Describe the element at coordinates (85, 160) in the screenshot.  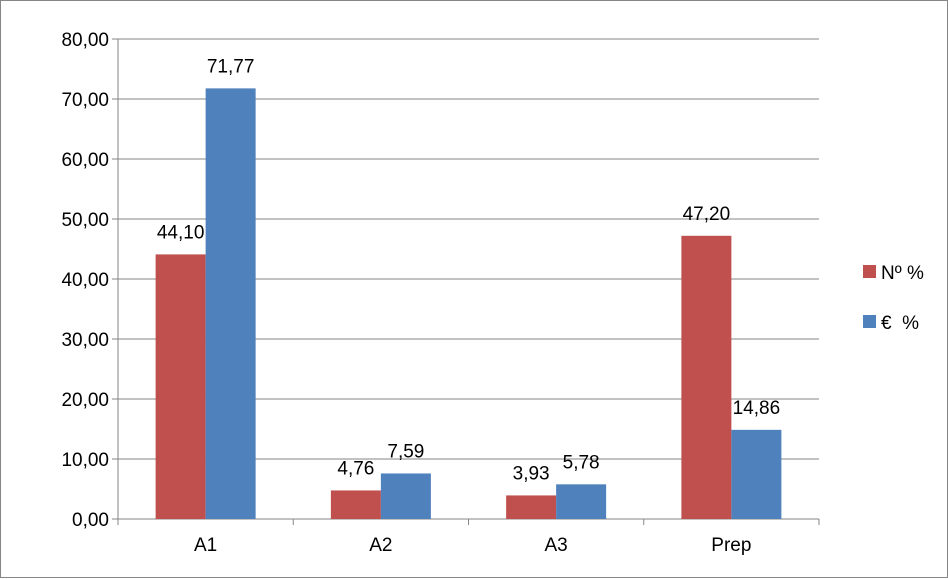
I see `y-tick-label: 60,00` at that location.